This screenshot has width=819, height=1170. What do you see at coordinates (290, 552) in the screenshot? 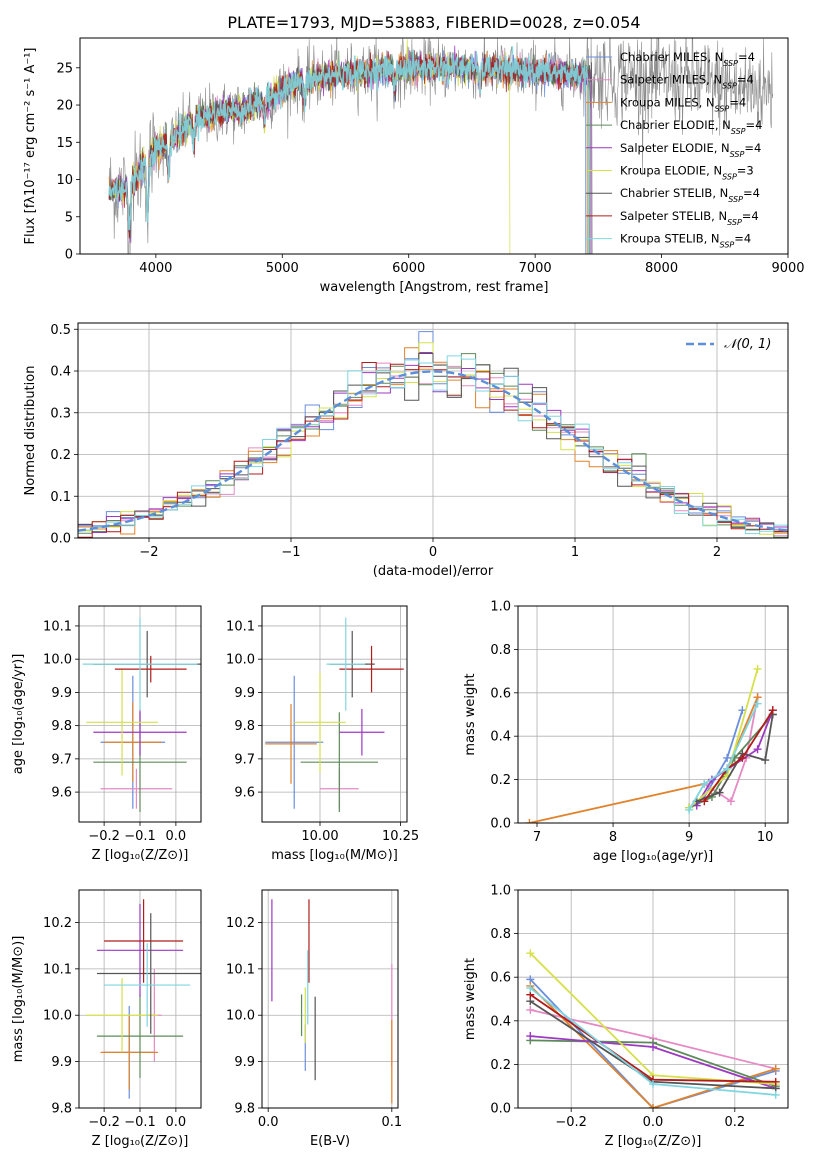
I see `x-tick-label: −1` at bounding box center [290, 552].